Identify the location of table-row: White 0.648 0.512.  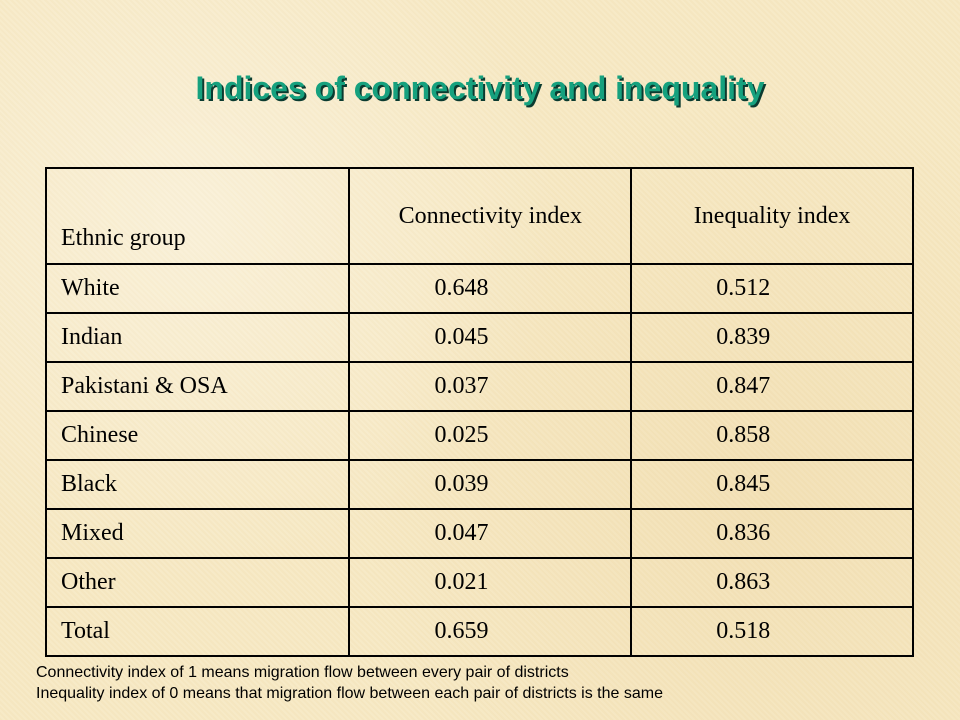
(479, 288).